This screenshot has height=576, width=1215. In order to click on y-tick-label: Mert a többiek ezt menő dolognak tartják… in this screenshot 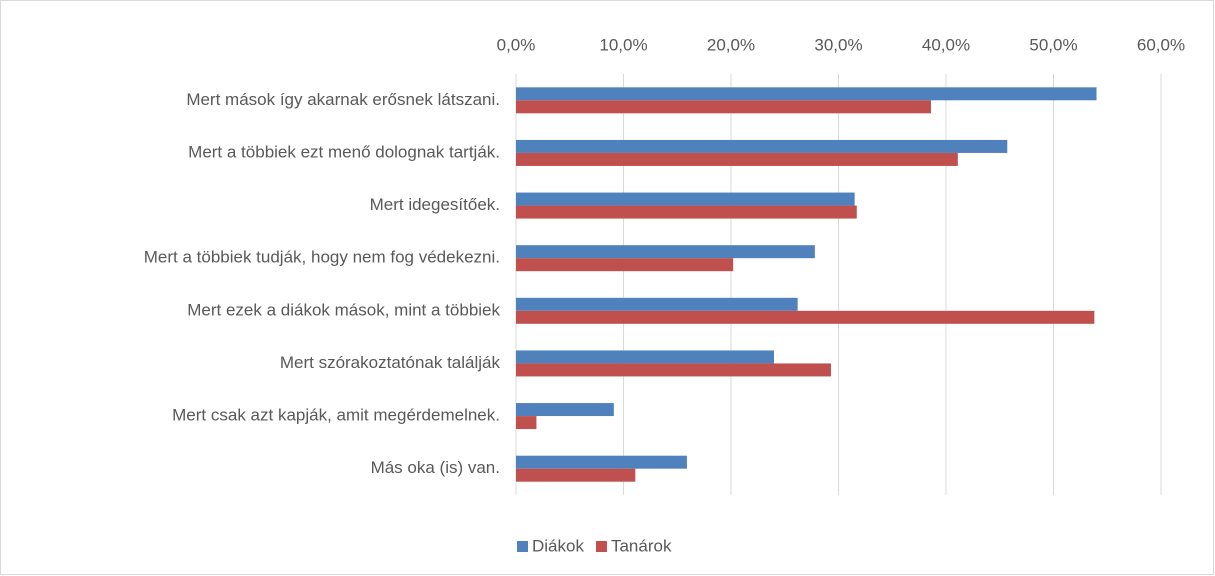, I will do `click(344, 151)`.